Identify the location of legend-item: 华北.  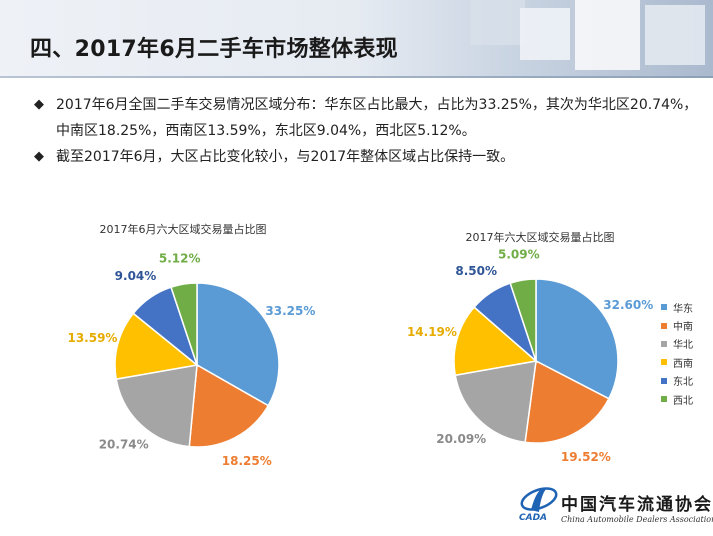
(677, 344).